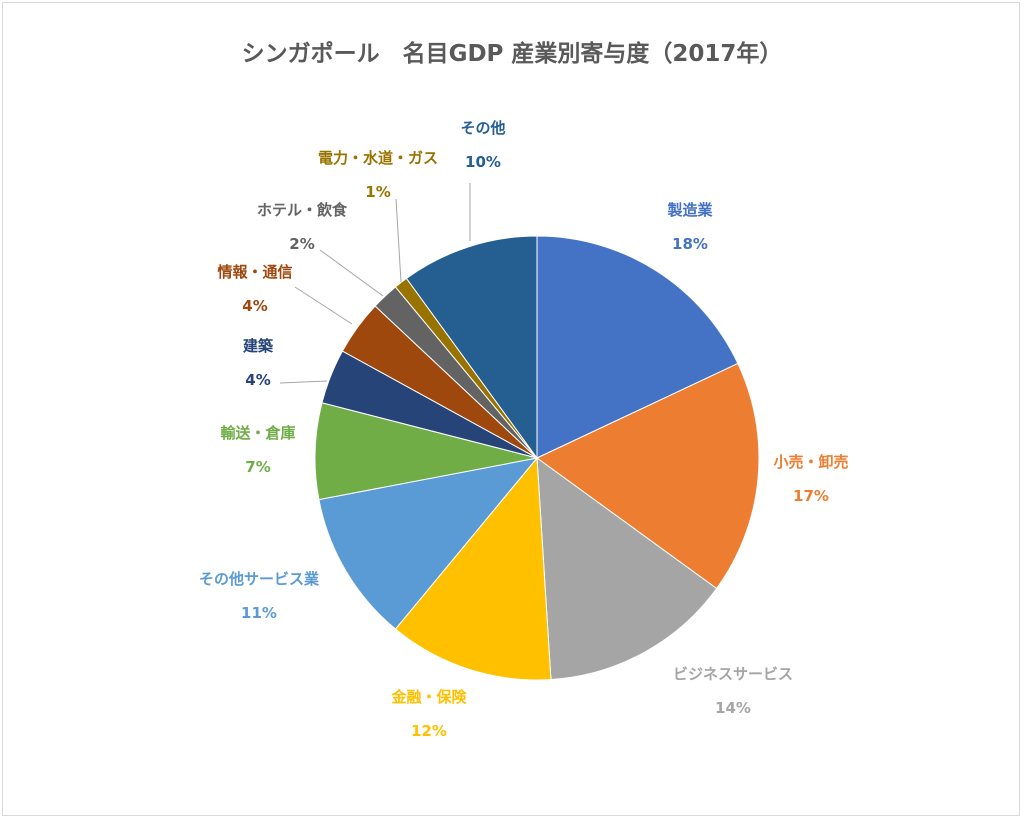 This screenshot has width=1024, height=820. What do you see at coordinates (301, 244) in the screenshot?
I see `slice-percent-label: 2%` at bounding box center [301, 244].